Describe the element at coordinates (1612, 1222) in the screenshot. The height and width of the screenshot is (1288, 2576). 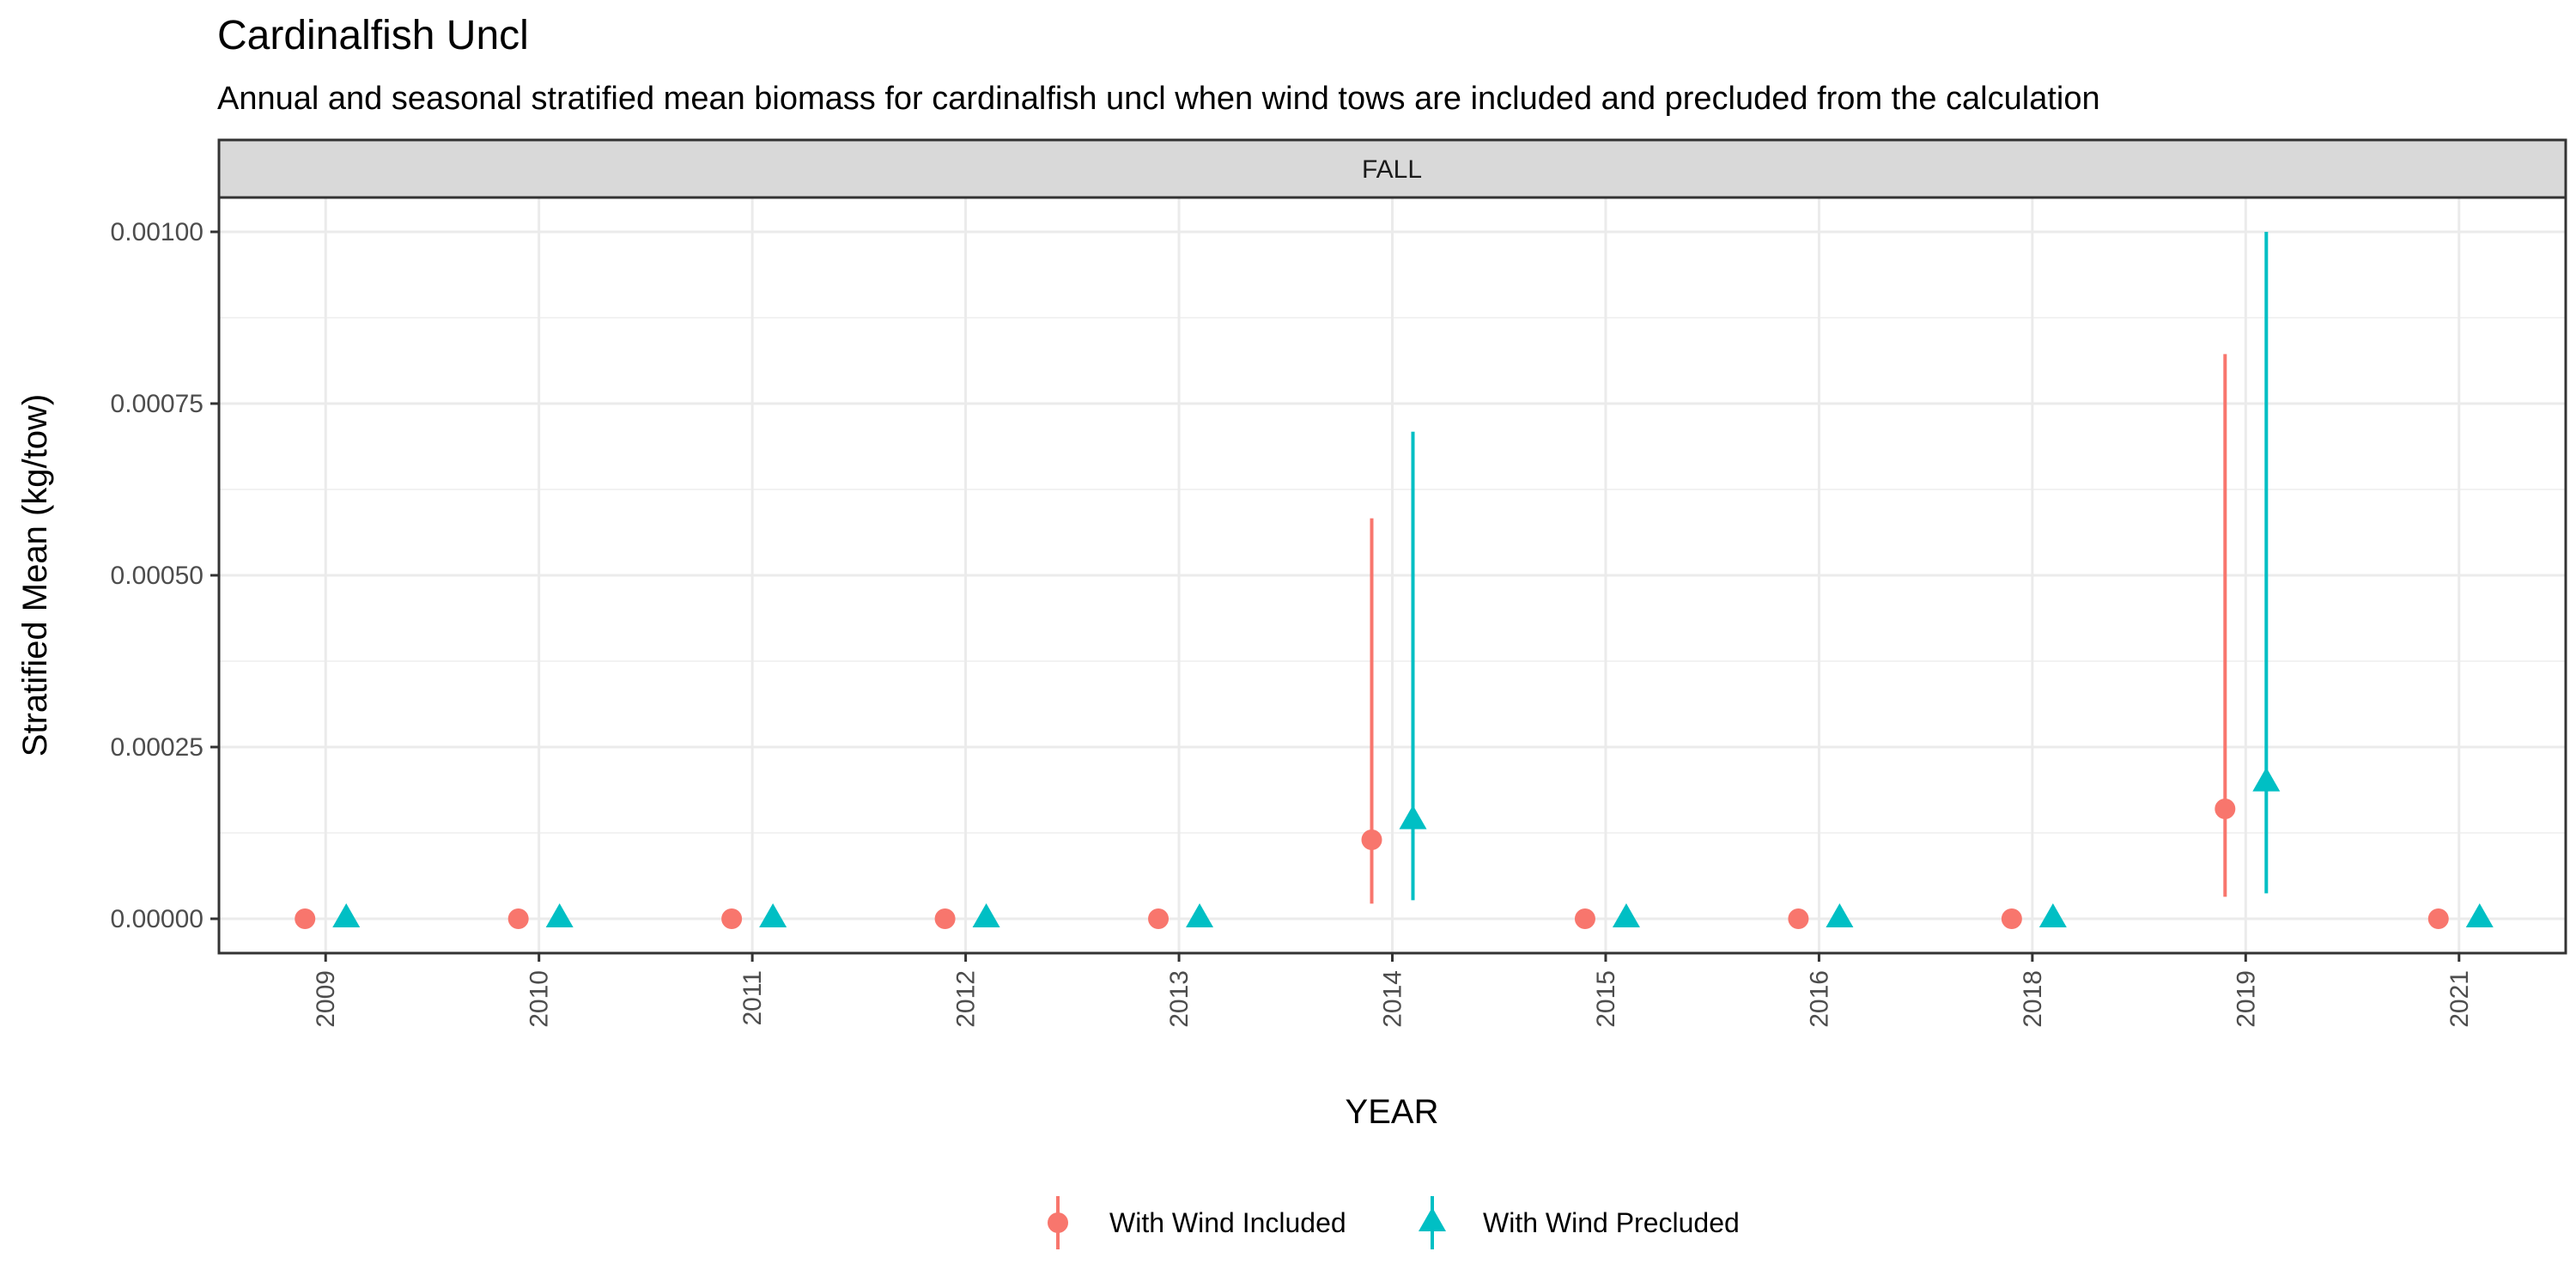
I see `legend-precluded-label: With Wind Precluded` at that location.